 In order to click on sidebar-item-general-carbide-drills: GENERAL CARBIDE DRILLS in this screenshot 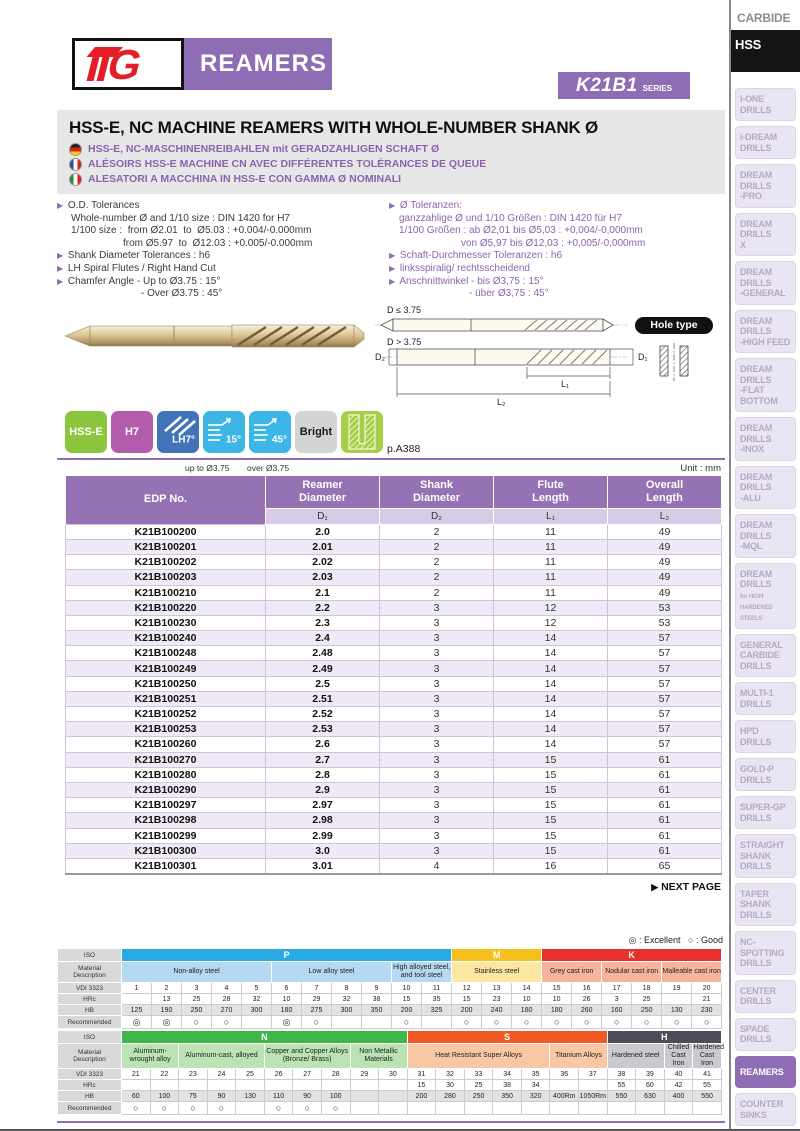, I will do `click(765, 655)`.